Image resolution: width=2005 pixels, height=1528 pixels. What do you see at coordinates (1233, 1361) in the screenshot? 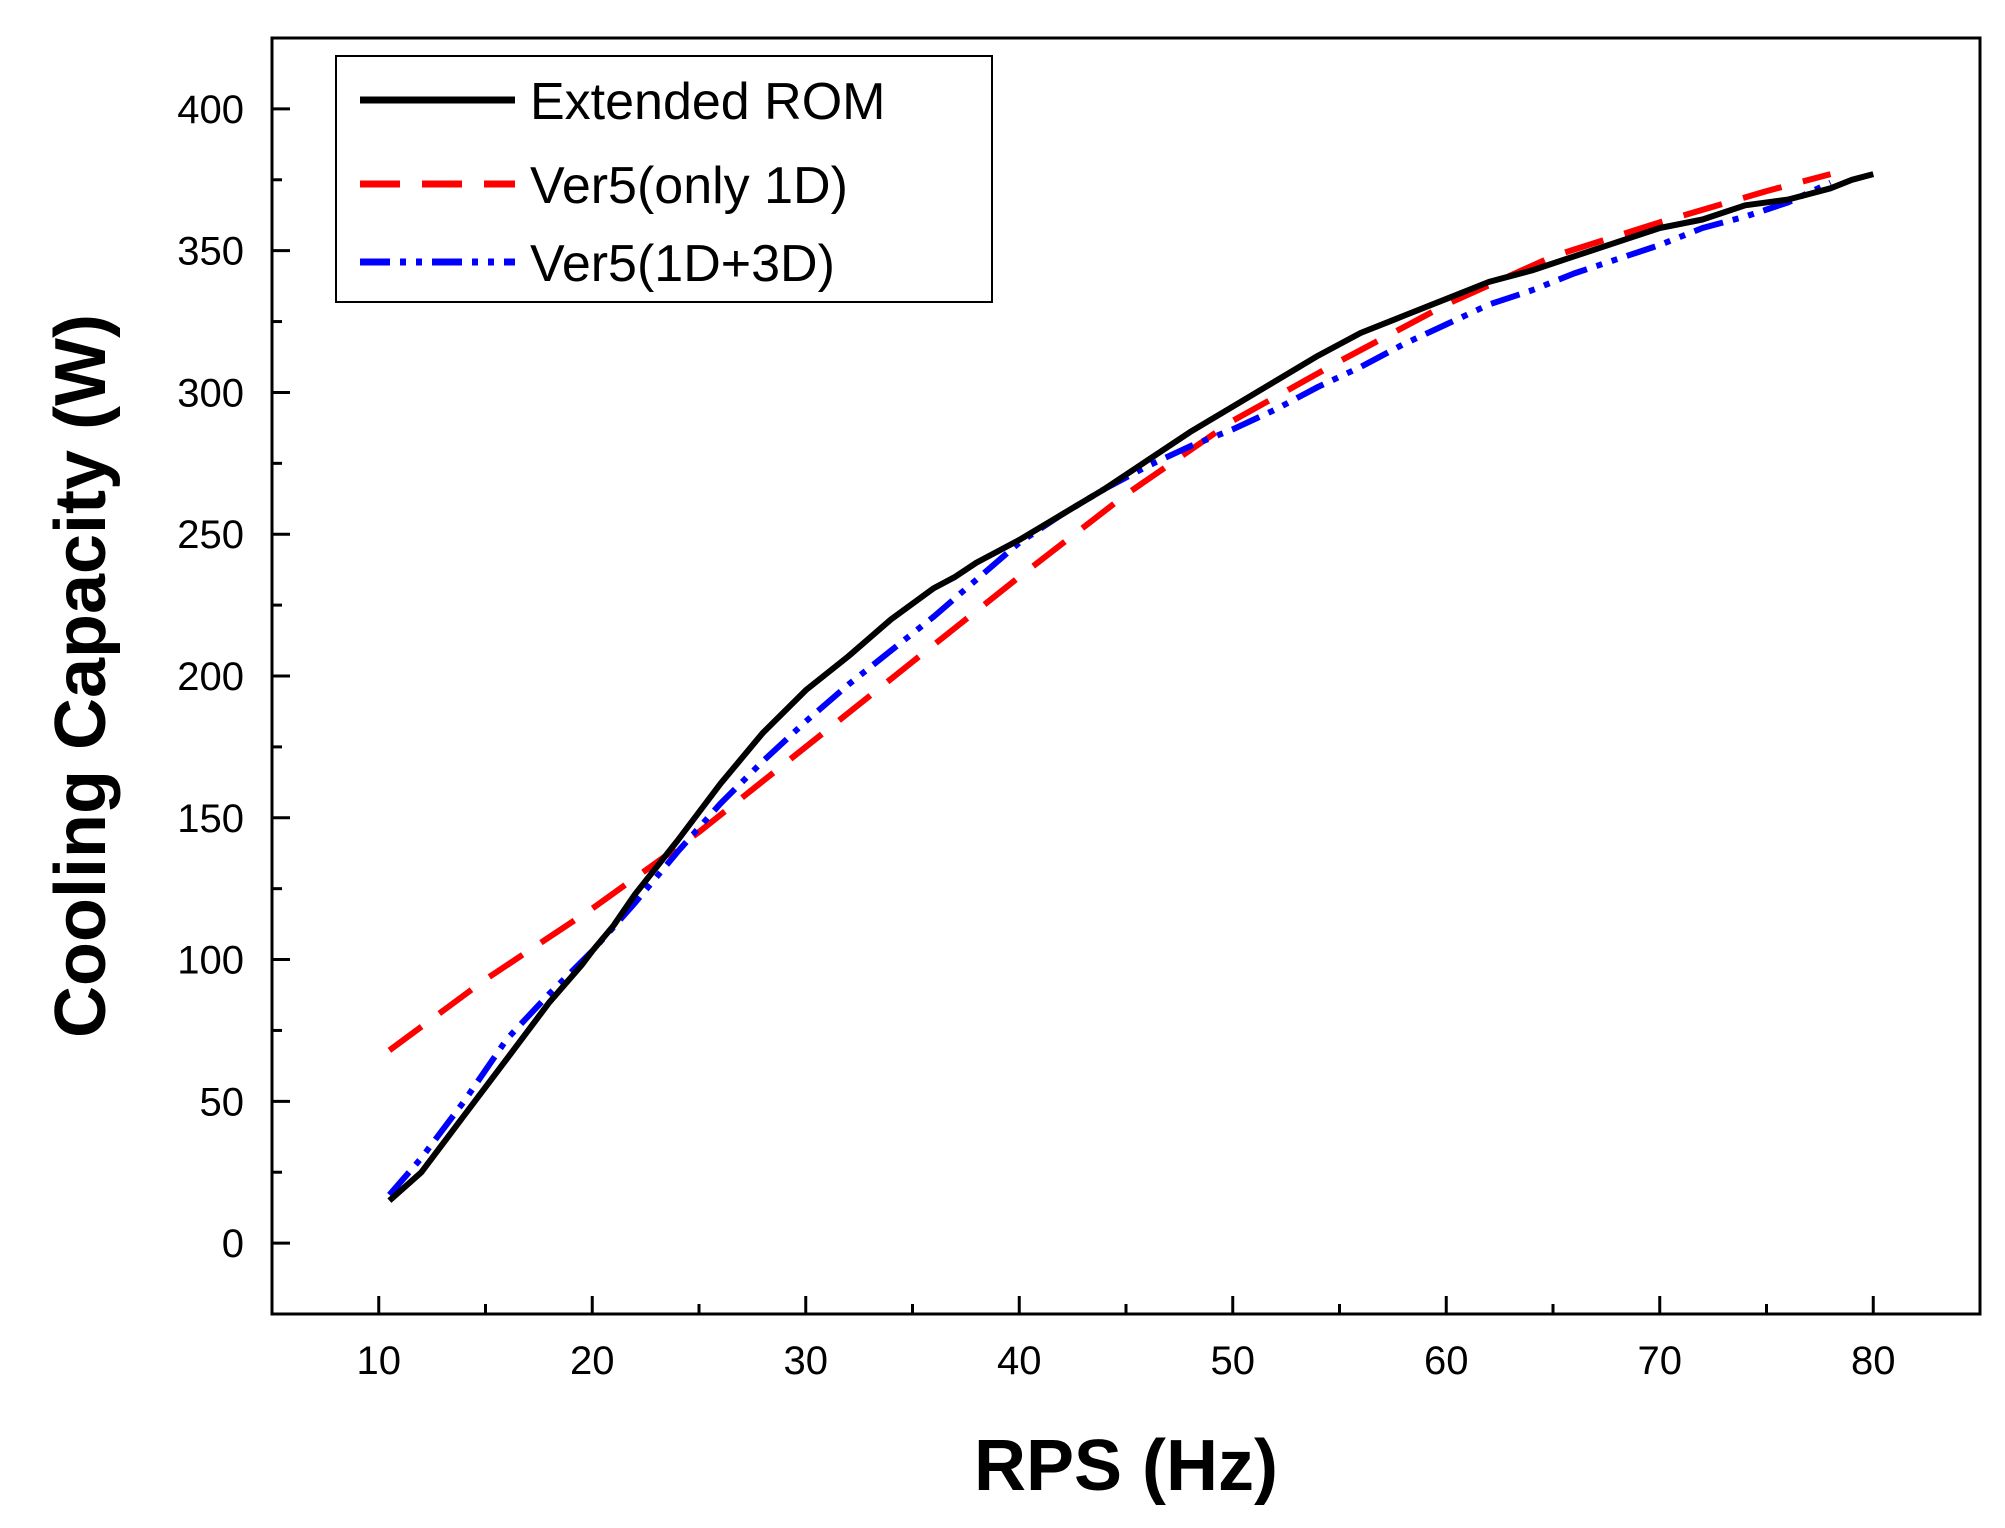
I see `x-tick-label: 50` at bounding box center [1233, 1361].